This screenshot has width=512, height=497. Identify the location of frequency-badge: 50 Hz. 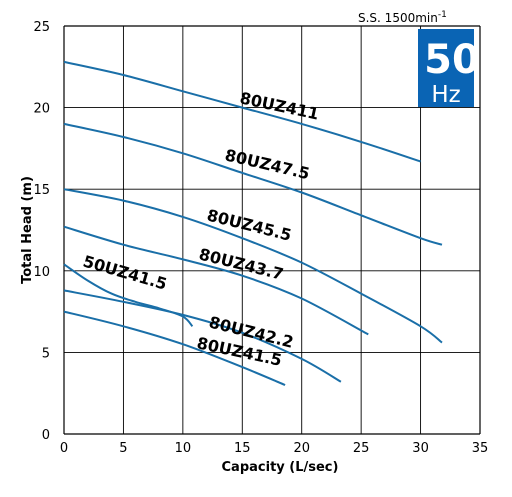
(449, 68).